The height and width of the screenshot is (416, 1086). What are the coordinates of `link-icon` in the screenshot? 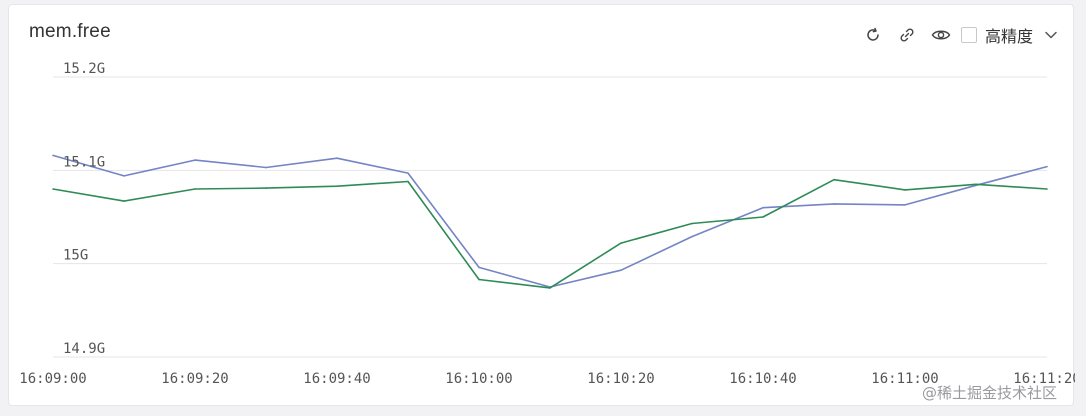 It's located at (907, 35).